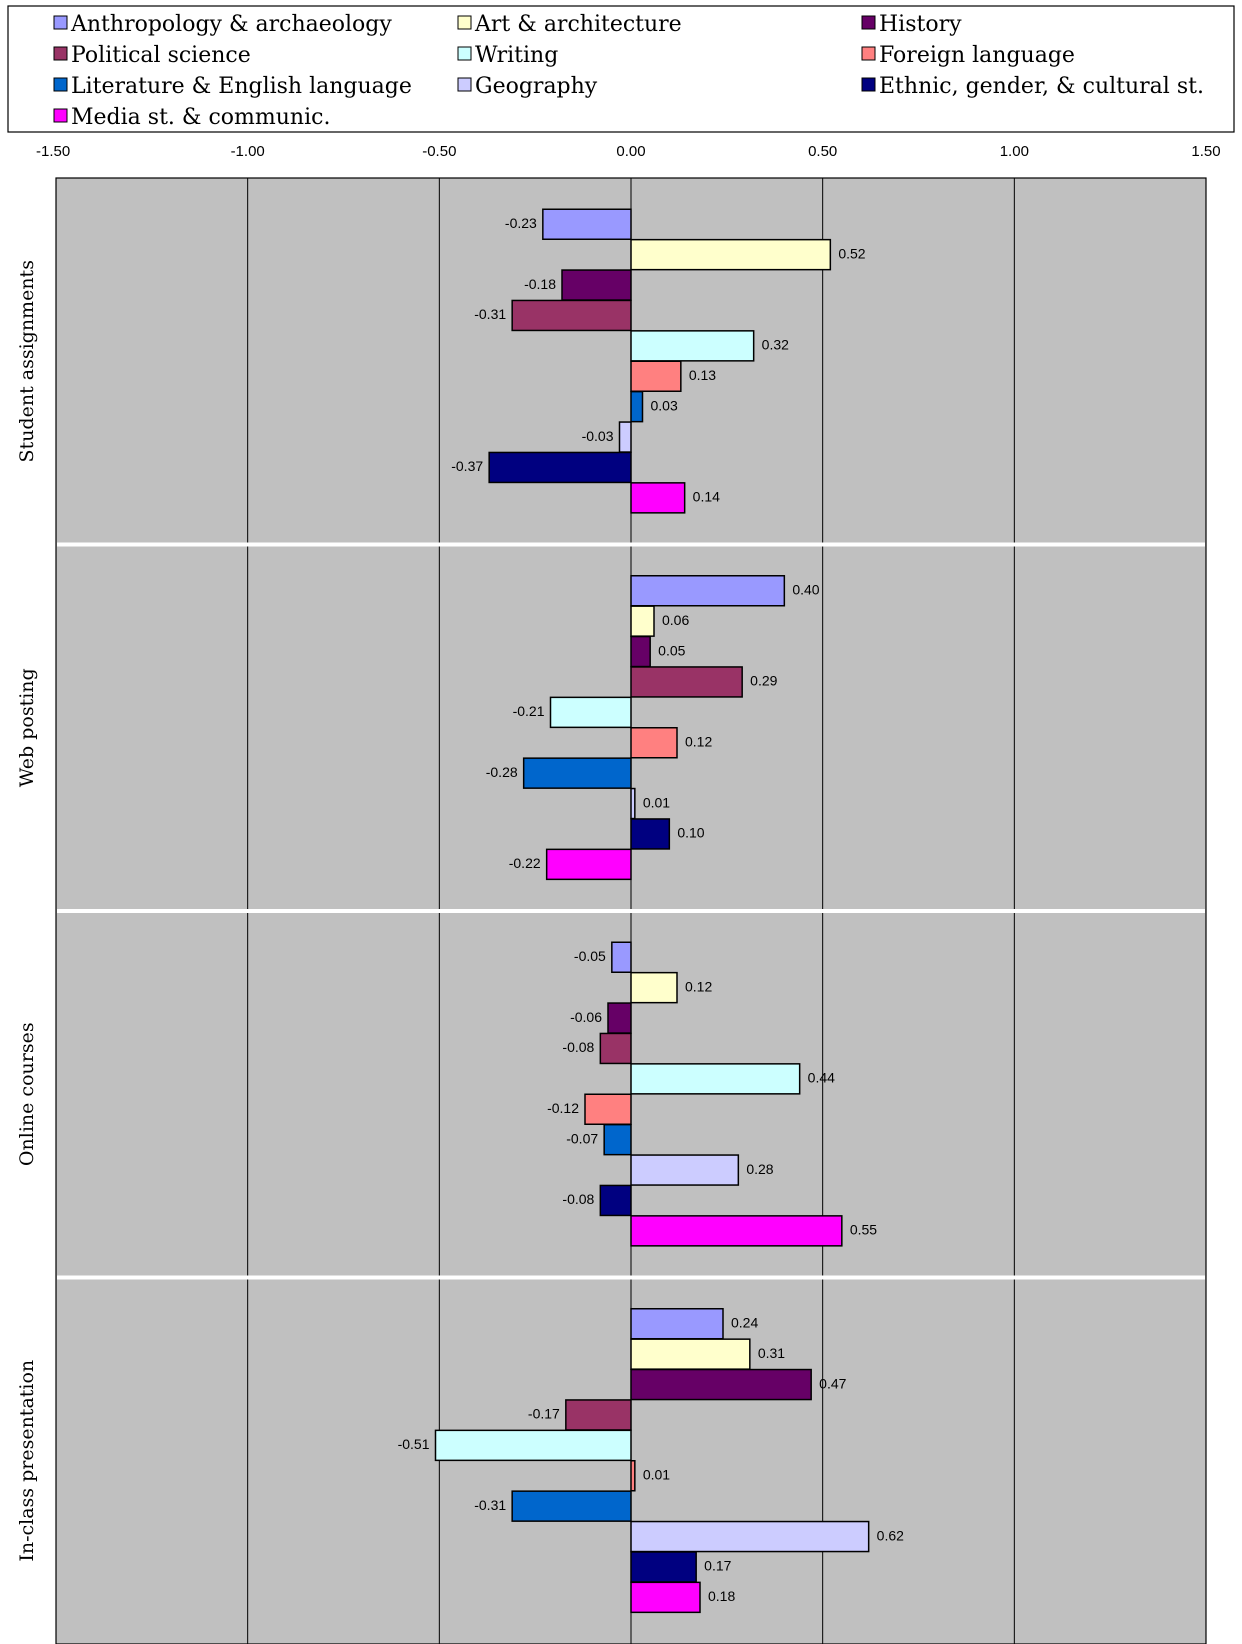 This screenshot has width=1242, height=1644. Describe the element at coordinates (60, 115) in the screenshot. I see `legend-media-st-communic-swatch` at that location.